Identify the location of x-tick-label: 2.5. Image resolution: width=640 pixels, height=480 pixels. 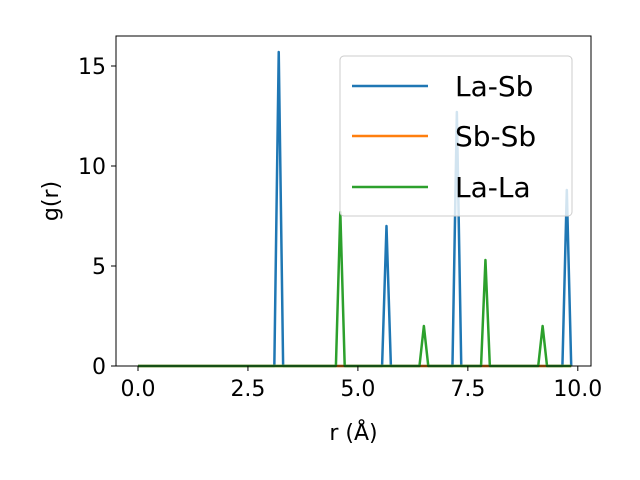
(247, 389).